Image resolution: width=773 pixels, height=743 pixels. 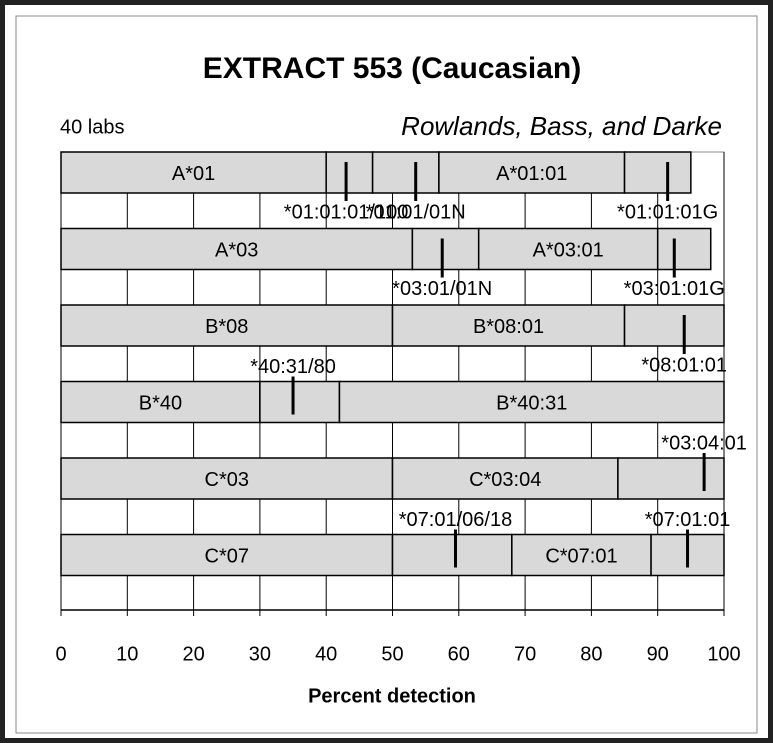 I want to click on x-tick-label: 20, so click(x=193, y=654).